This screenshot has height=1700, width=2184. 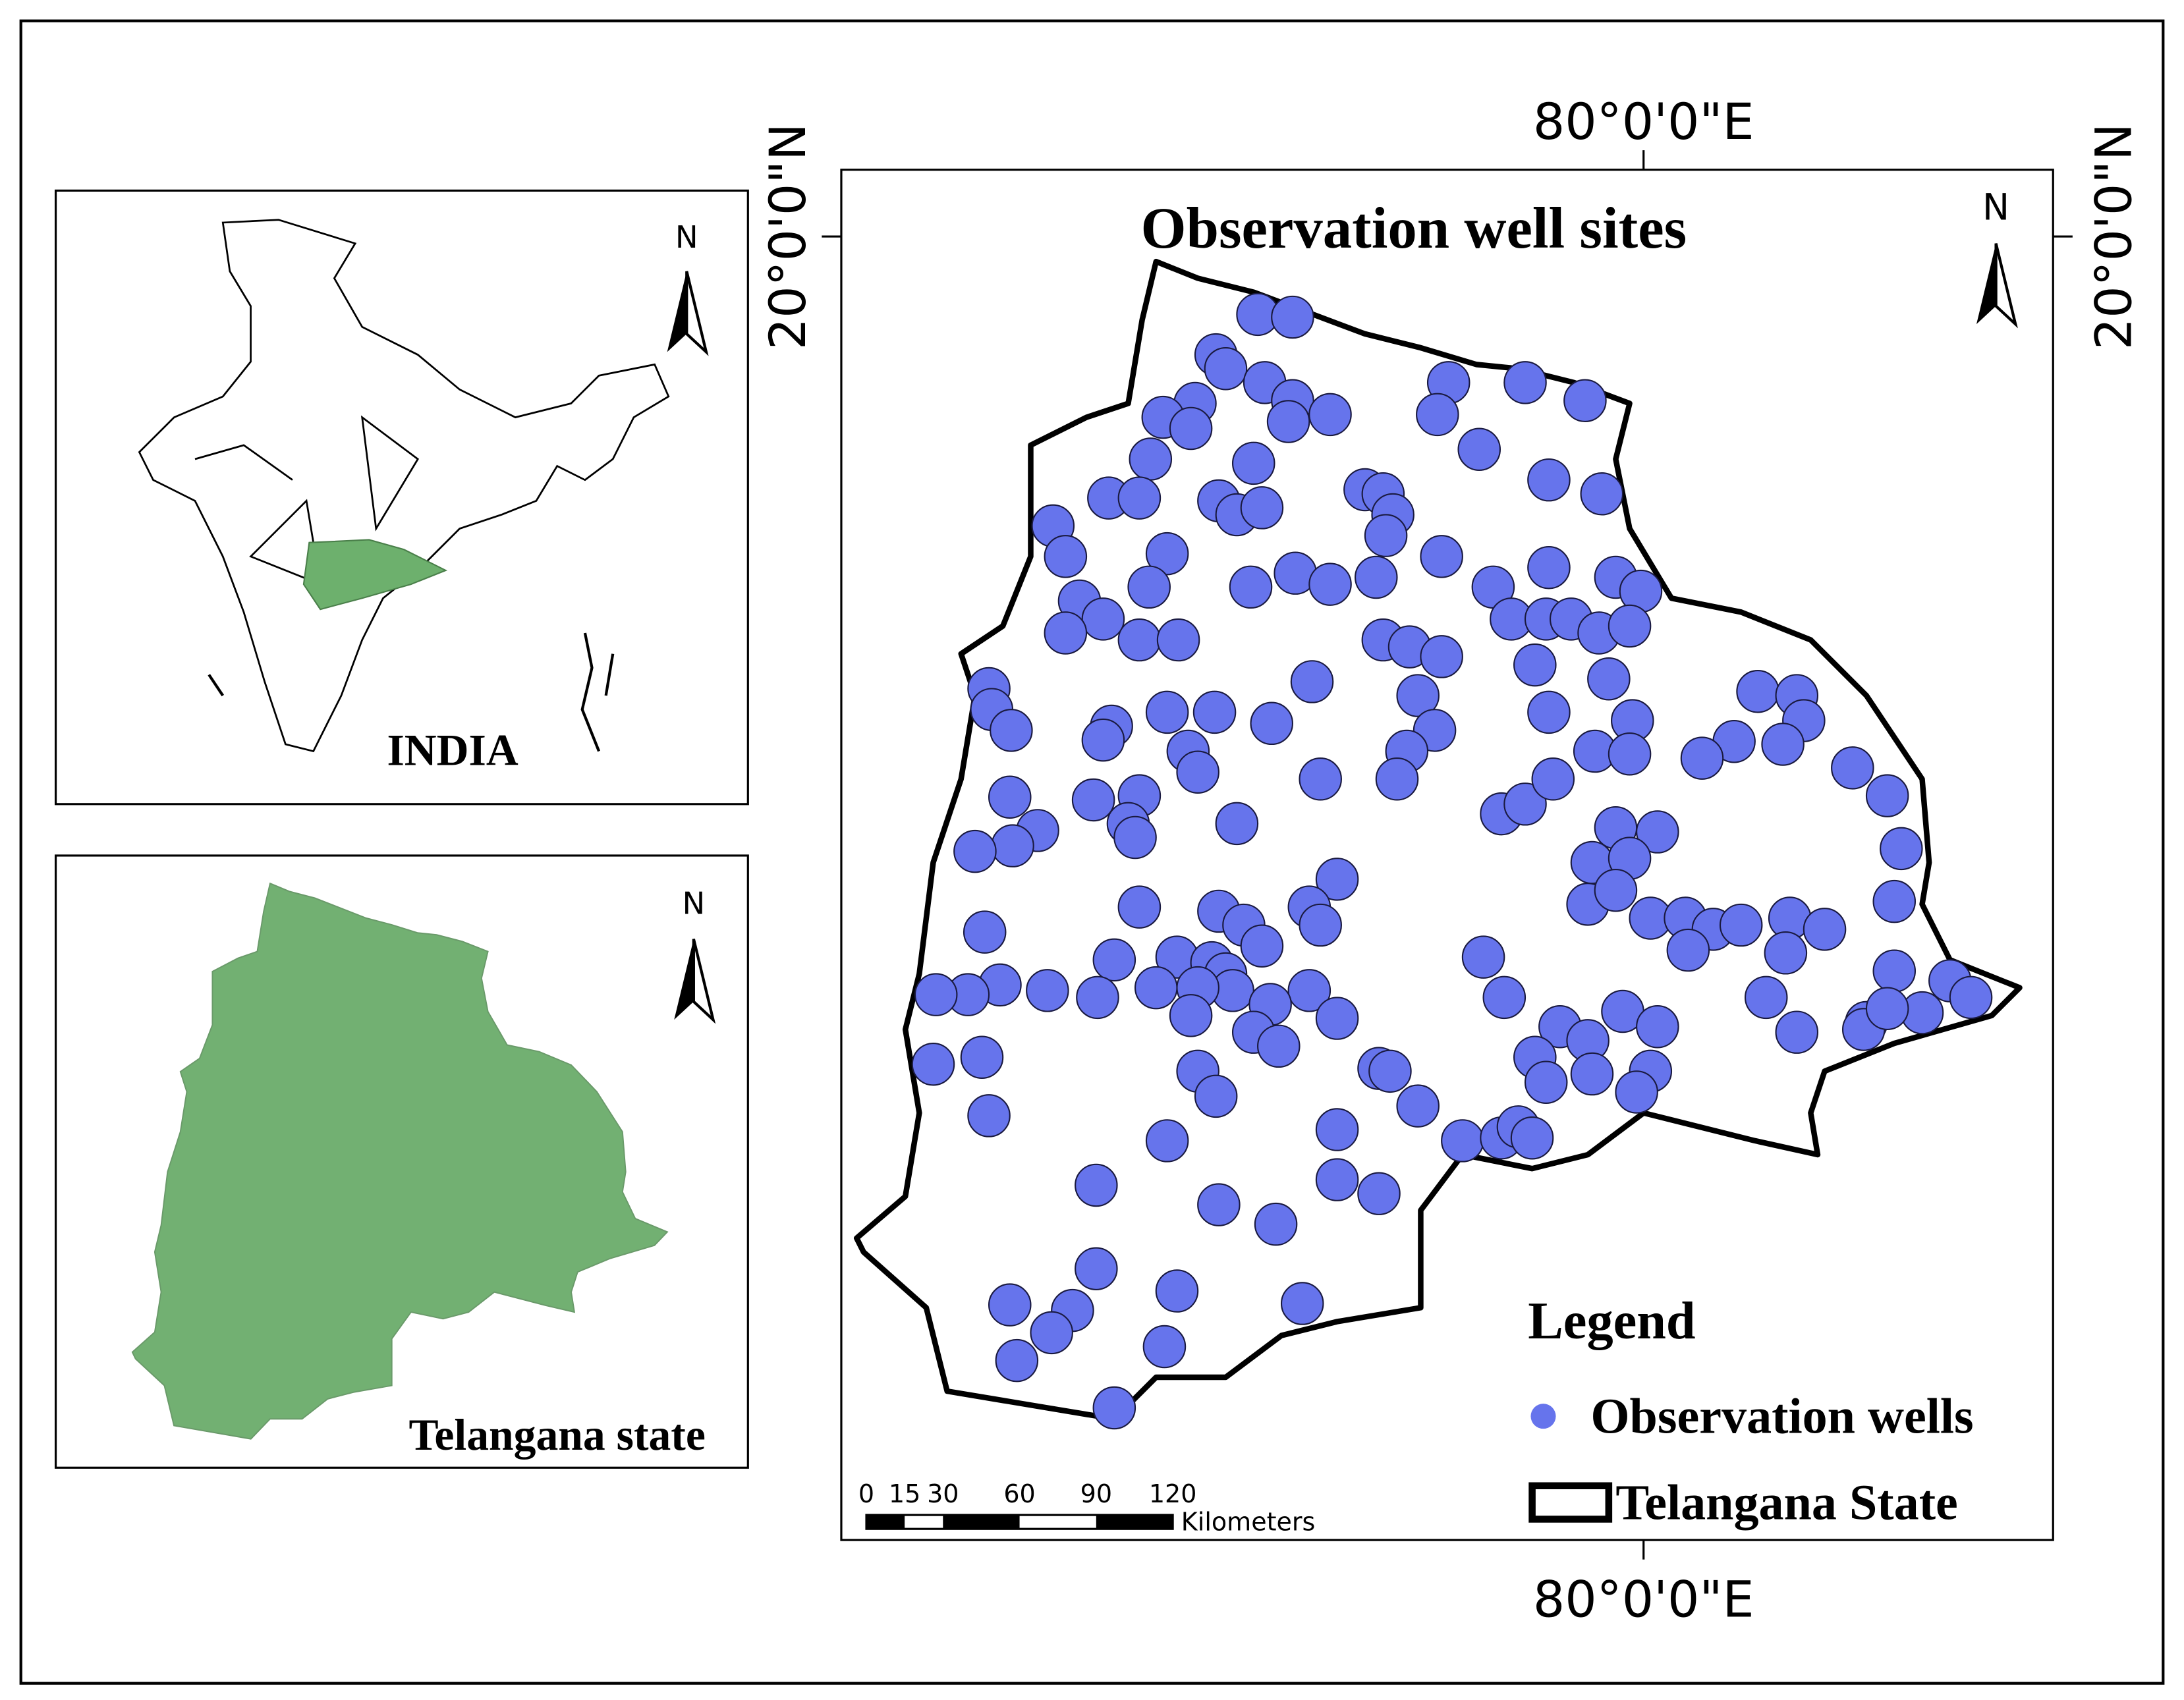 What do you see at coordinates (1643, 121) in the screenshot?
I see `longitude-label: 80°0'0"E` at bounding box center [1643, 121].